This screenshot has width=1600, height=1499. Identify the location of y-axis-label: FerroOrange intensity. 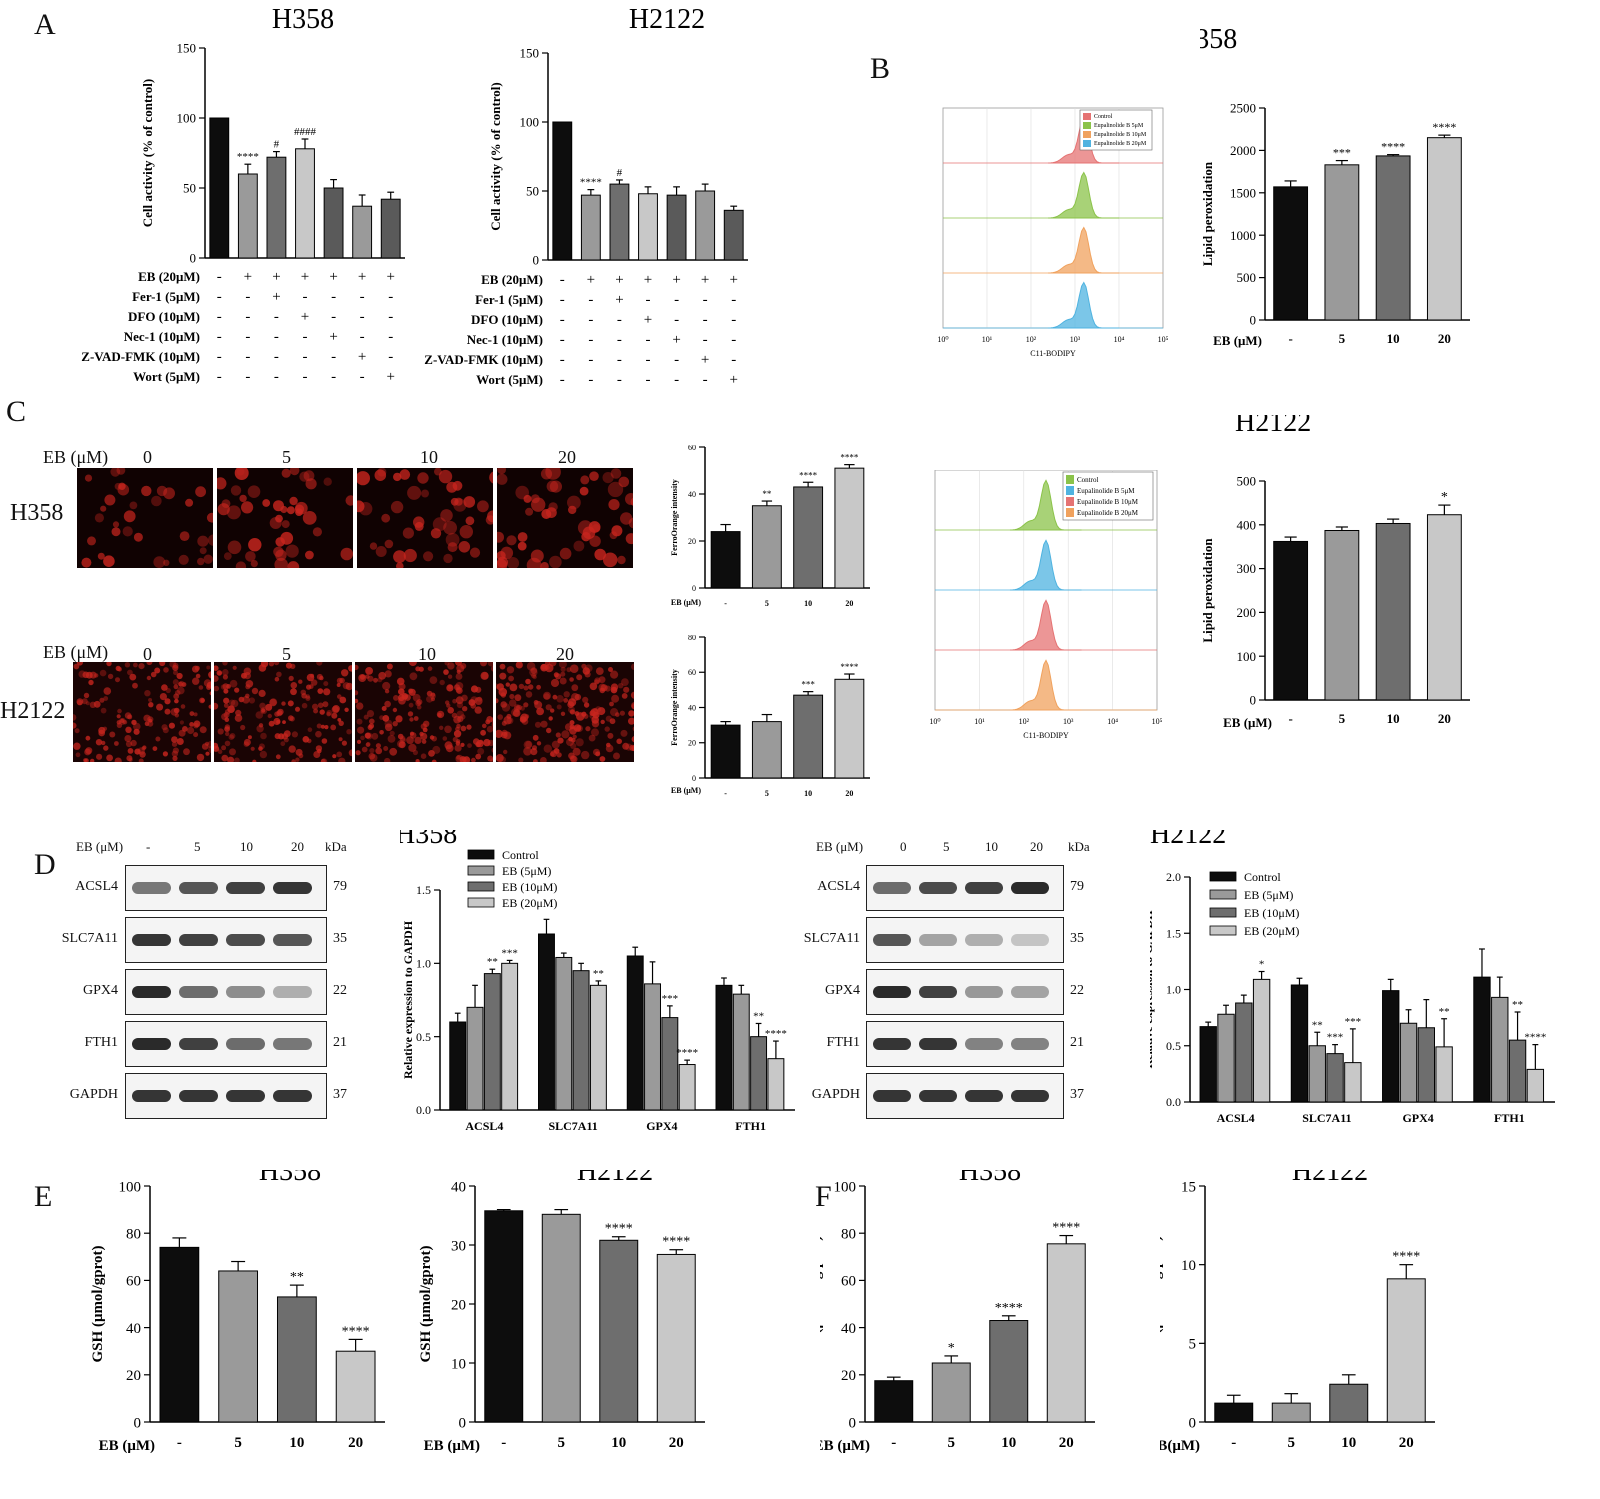
(674, 707).